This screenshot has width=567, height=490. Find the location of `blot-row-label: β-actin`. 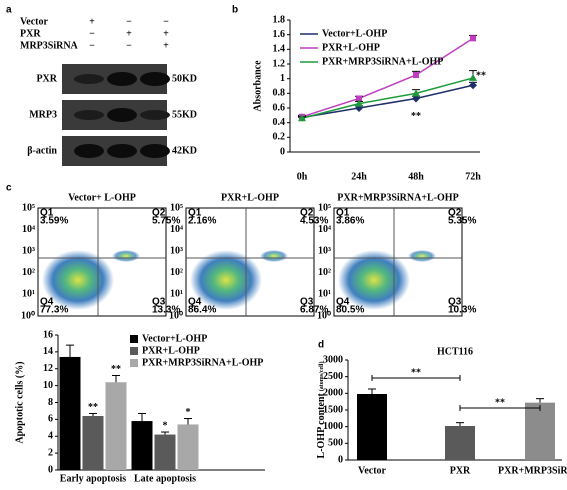

blot-row-label: β-actin is located at coordinates (42, 150).